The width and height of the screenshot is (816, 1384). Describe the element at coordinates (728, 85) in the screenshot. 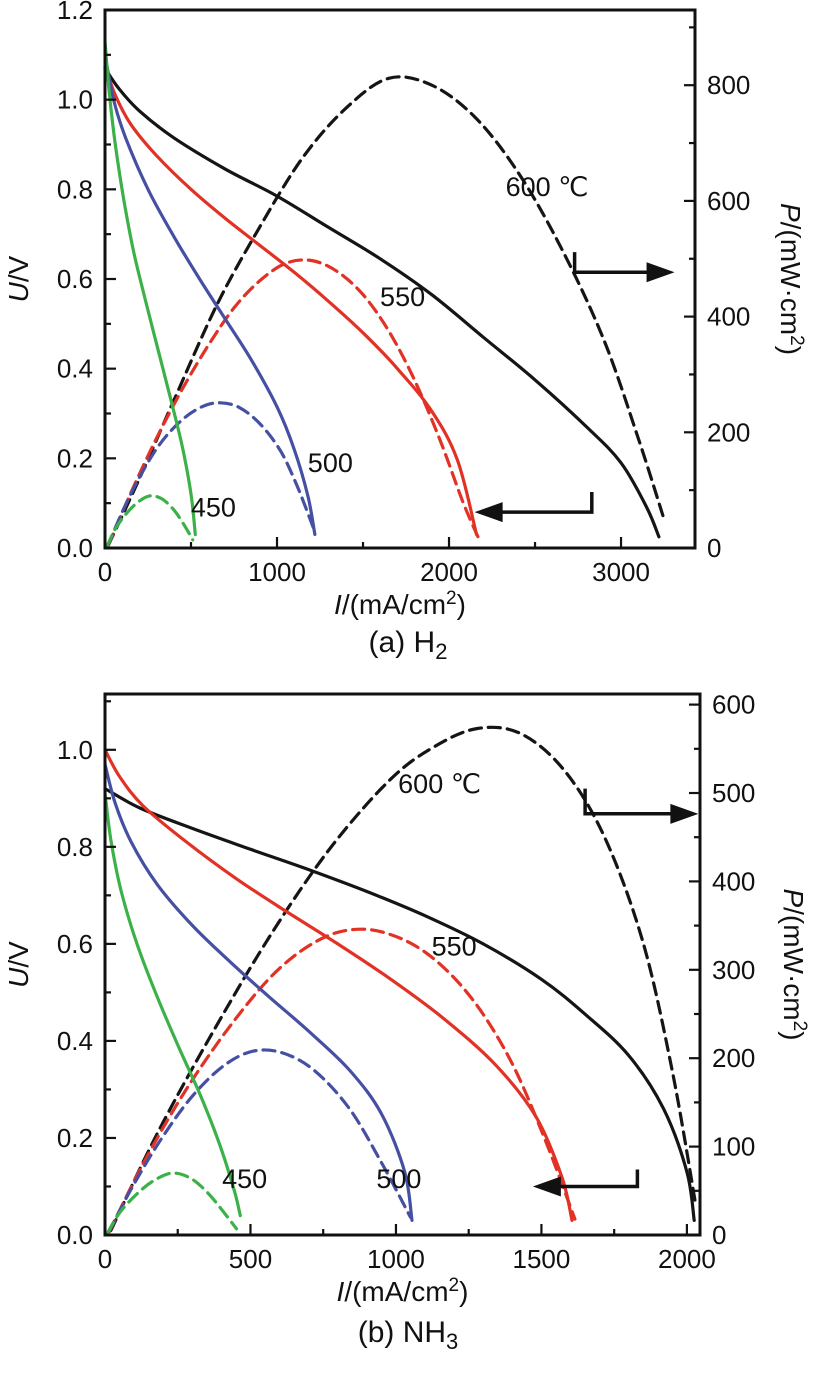

I see `y-right-tick-label: 800` at that location.